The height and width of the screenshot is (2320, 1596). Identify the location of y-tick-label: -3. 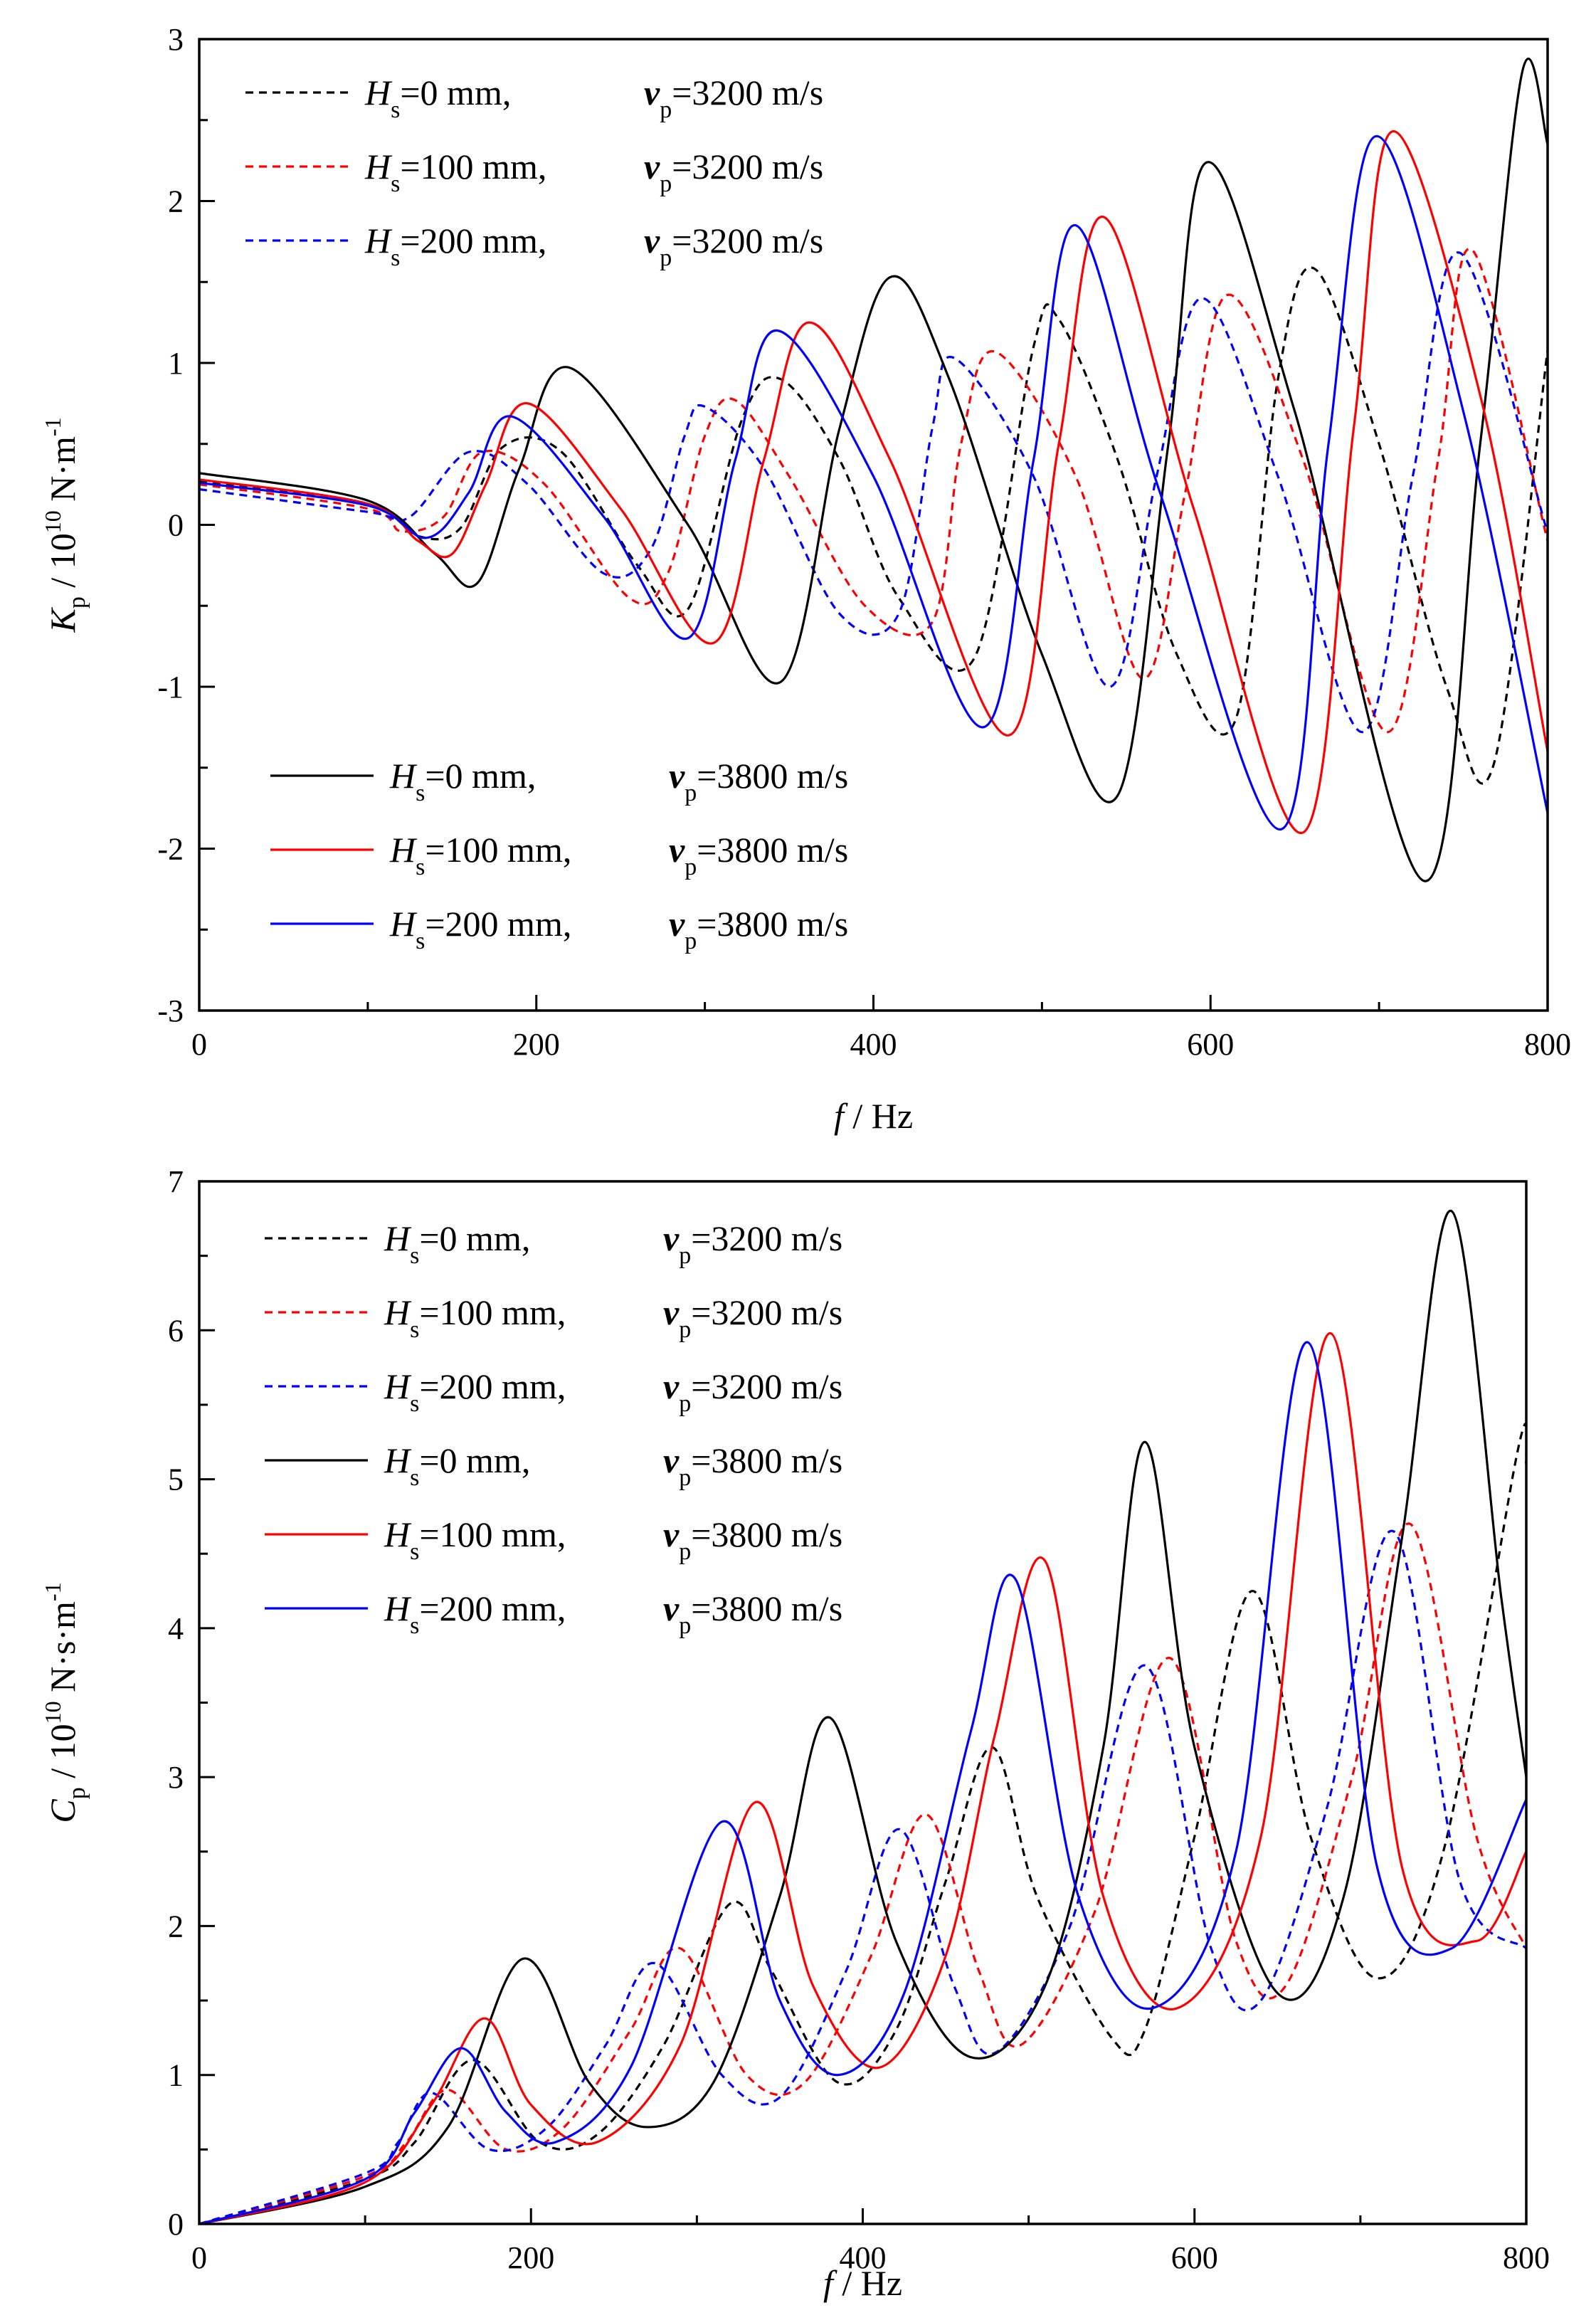
(171, 1010).